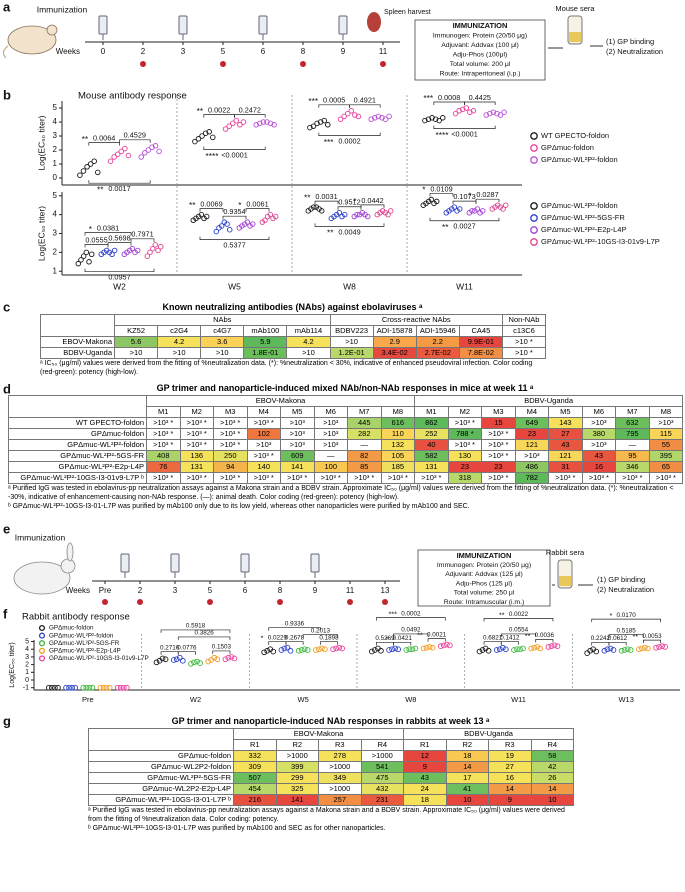 This screenshot has height=892, width=685. Describe the element at coordinates (565, 574) in the screenshot. I see `sera-tube` at that location.